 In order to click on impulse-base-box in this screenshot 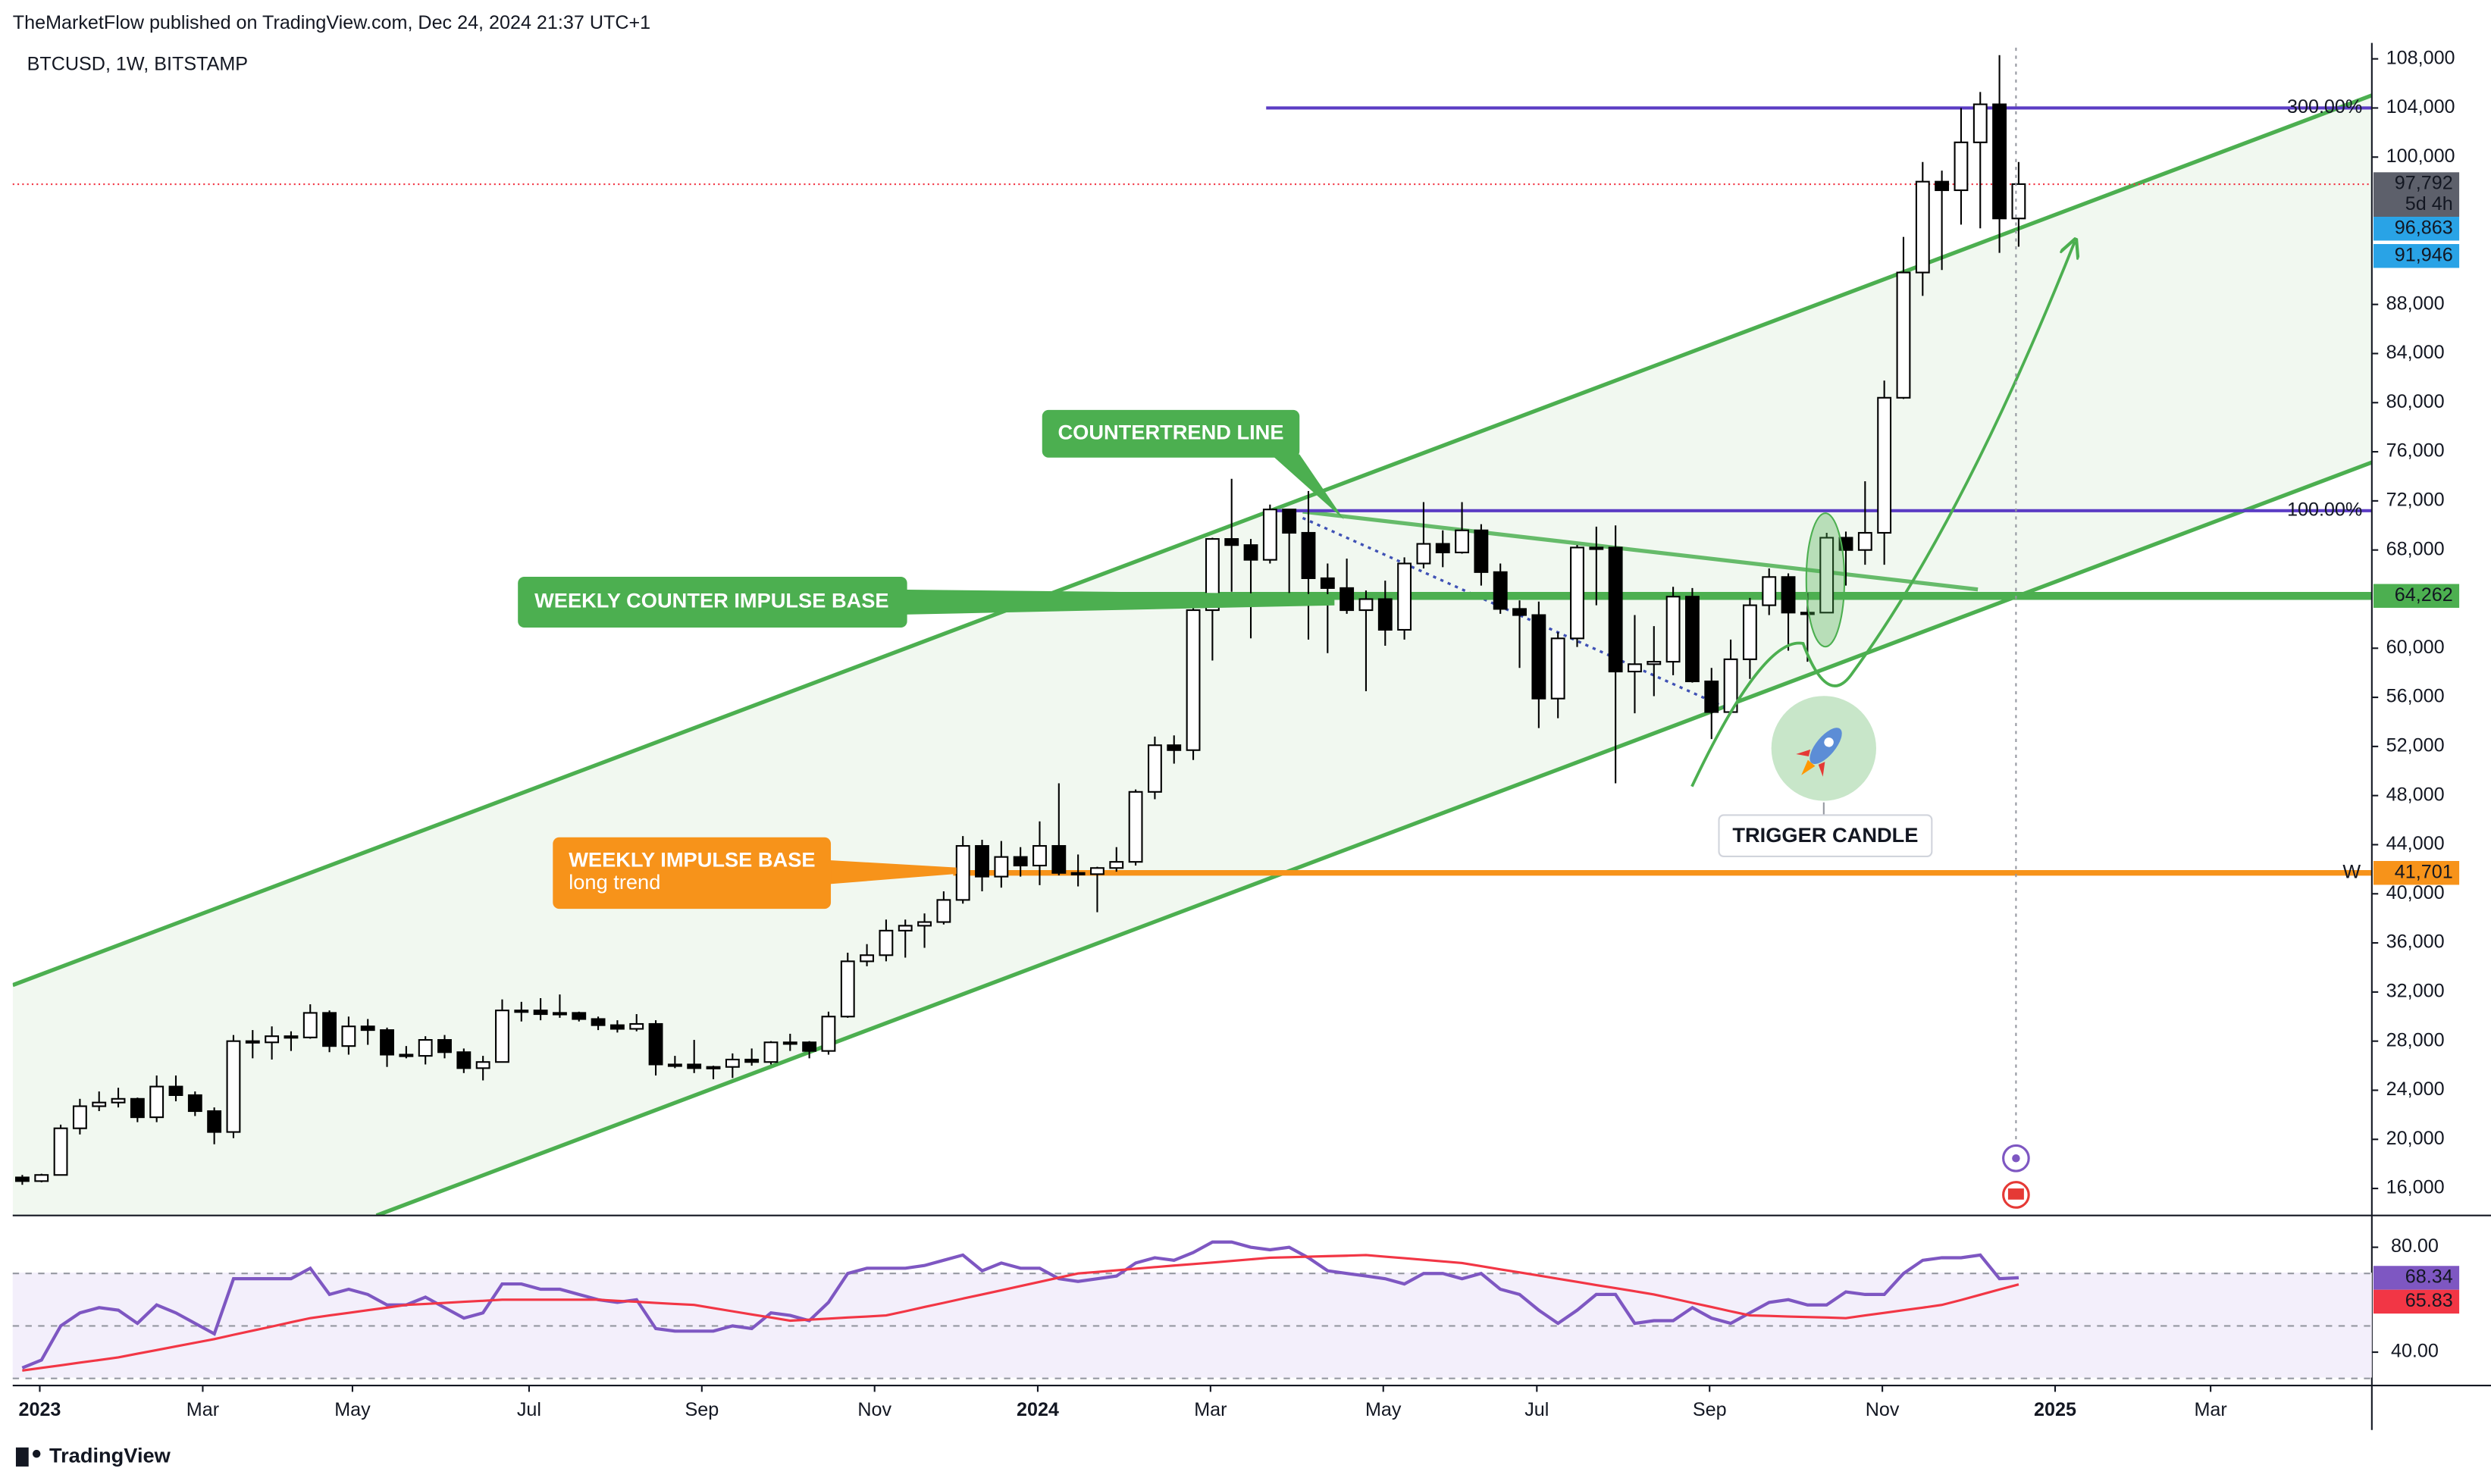, I will do `click(692, 873)`.